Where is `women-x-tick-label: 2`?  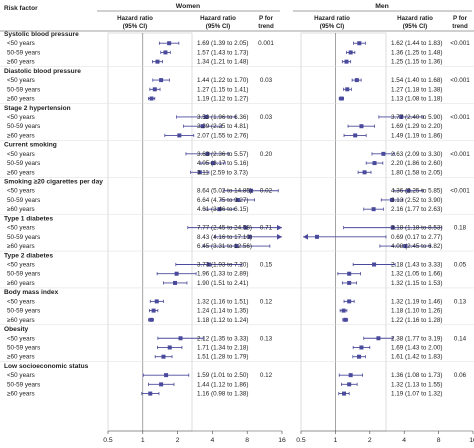
women-x-tick-label: 2 is located at coordinates (178, 440).